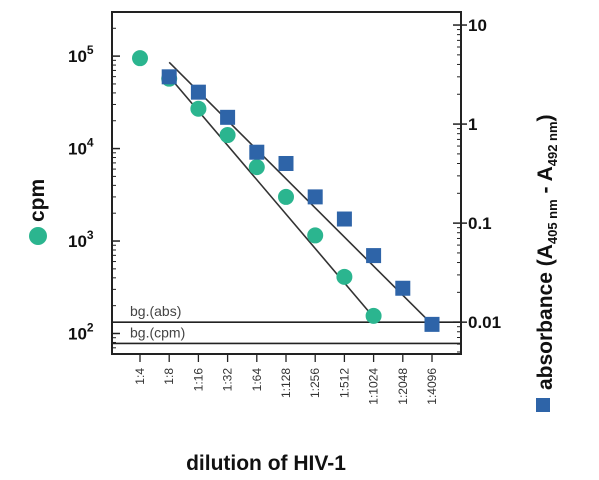 The height and width of the screenshot is (480, 599). What do you see at coordinates (432, 386) in the screenshot?
I see `x-category-label-10: 1:4096` at bounding box center [432, 386].